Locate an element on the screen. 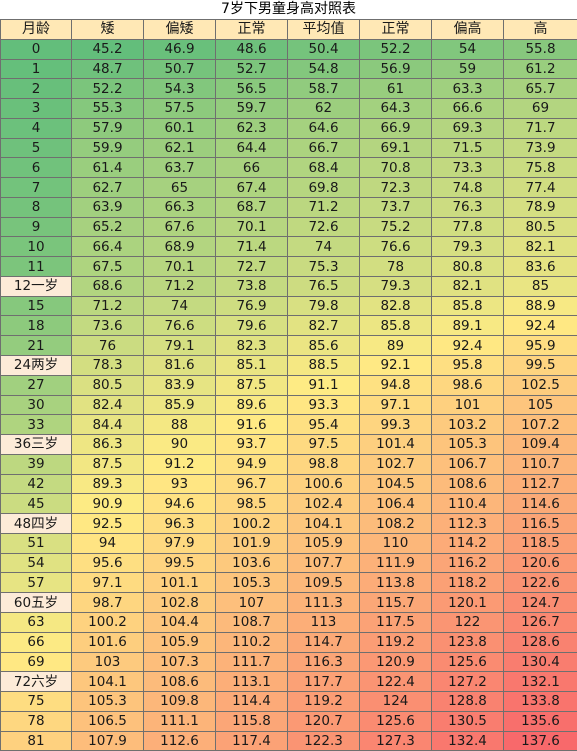 This screenshot has width=577, height=751. height-cell: 100.2 is located at coordinates (252, 524).